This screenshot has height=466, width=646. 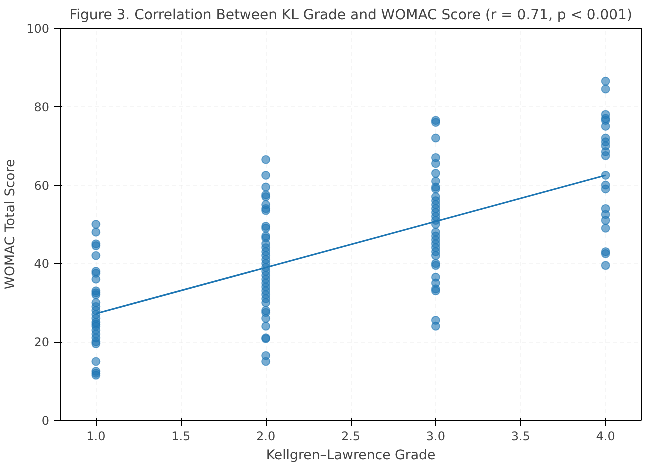 What do you see at coordinates (351, 437) in the screenshot?
I see `x-tick-label: 2.5` at bounding box center [351, 437].